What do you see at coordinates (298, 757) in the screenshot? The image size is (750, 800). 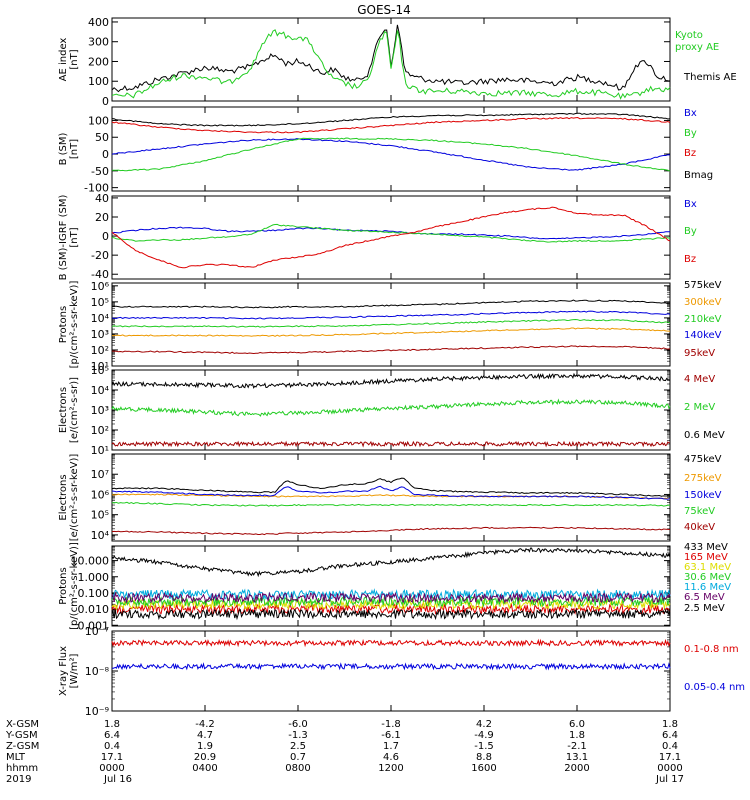 I see `x-axis-value: 0.7` at bounding box center [298, 757].